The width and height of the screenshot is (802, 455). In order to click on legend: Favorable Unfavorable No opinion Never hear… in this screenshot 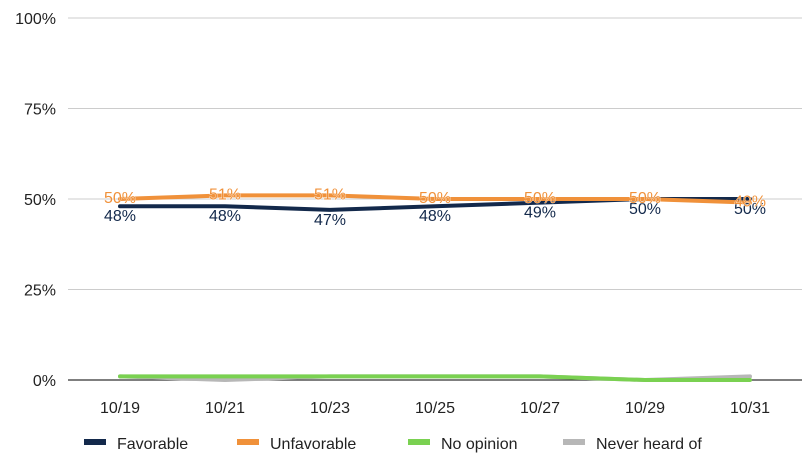, I will do `click(393, 444)`.